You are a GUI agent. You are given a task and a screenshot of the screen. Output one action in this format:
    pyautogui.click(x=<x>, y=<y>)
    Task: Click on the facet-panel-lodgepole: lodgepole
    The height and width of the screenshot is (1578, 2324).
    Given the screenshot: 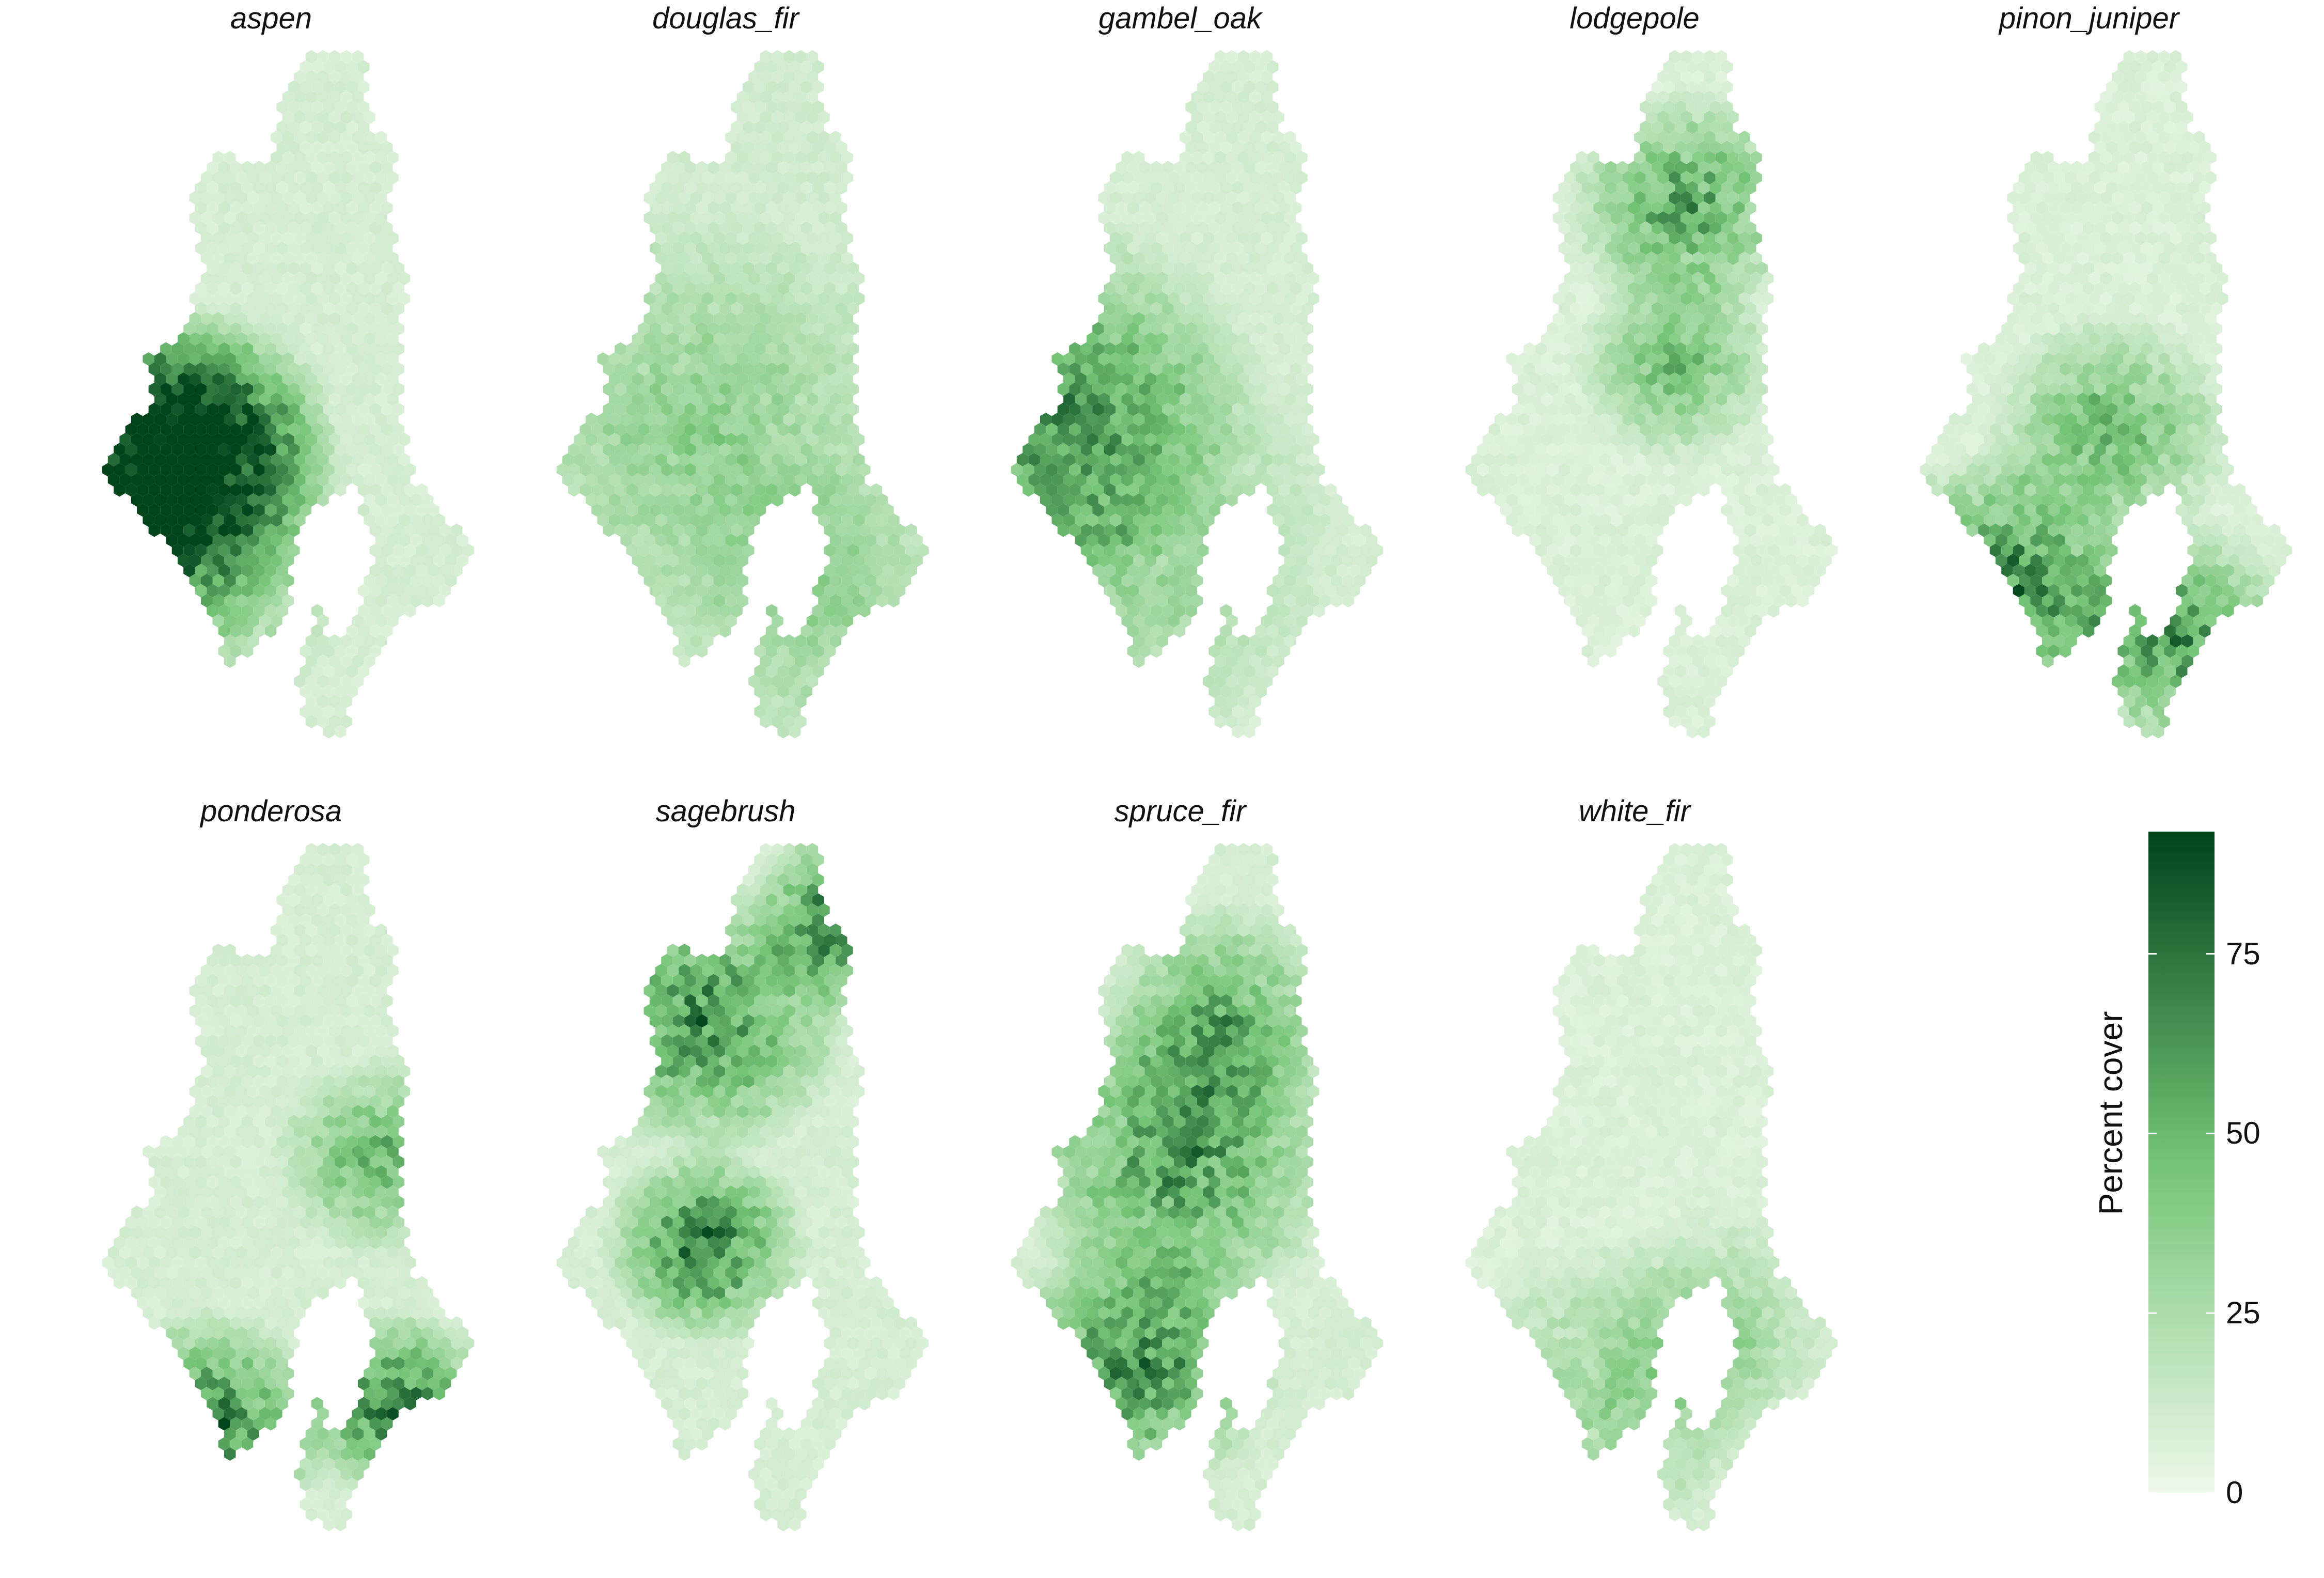 What is the action you would take?
    pyautogui.click(x=1634, y=393)
    